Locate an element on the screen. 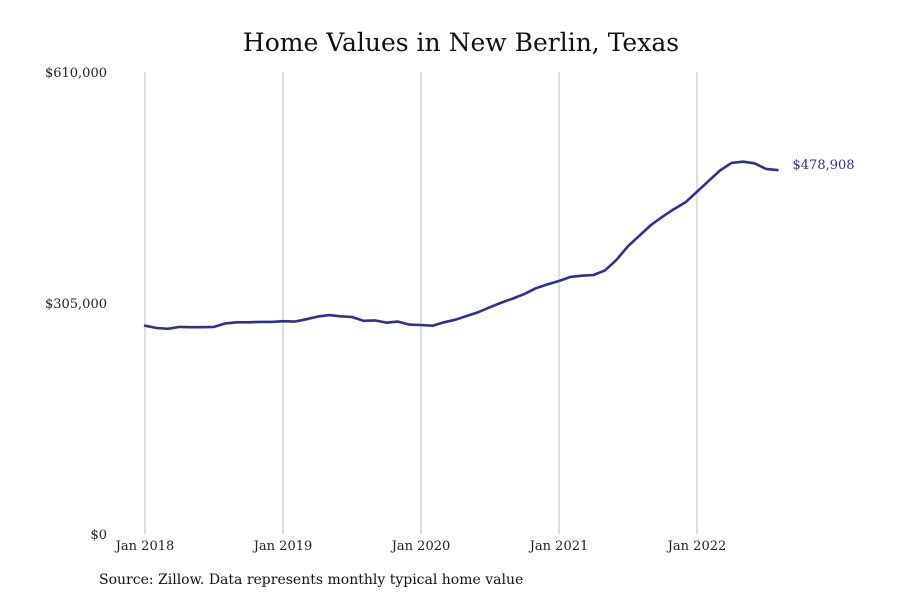 The image size is (900, 600). x-axis-ticks: Jan 2018 Jan 2019 Jan 2020 Jan 2021 Jan 2022 is located at coordinates (420, 546).